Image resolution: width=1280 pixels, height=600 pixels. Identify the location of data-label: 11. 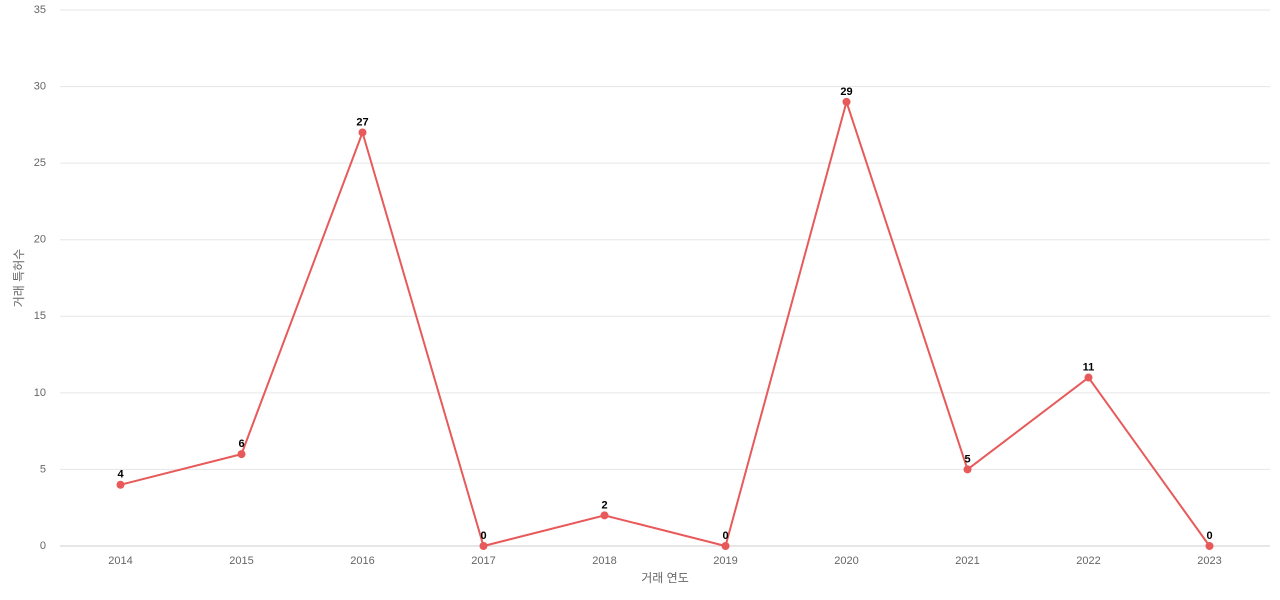
(1089, 367).